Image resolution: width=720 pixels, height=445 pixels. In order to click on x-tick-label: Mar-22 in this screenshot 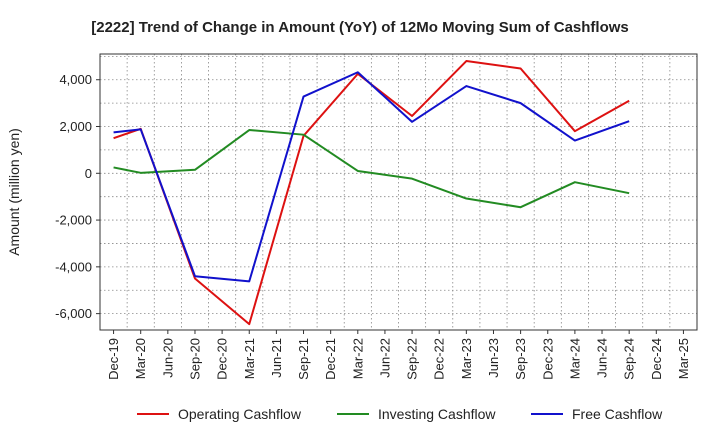, I will do `click(357, 358)`.